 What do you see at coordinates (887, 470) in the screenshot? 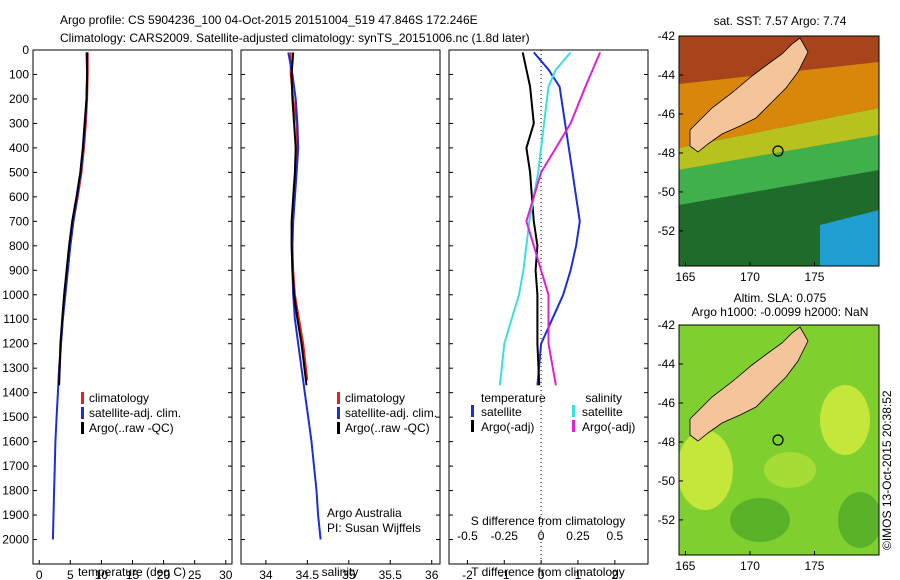
I see `imos-stamp: ©IMOS 13-Oct-2015 20:38:52` at bounding box center [887, 470].